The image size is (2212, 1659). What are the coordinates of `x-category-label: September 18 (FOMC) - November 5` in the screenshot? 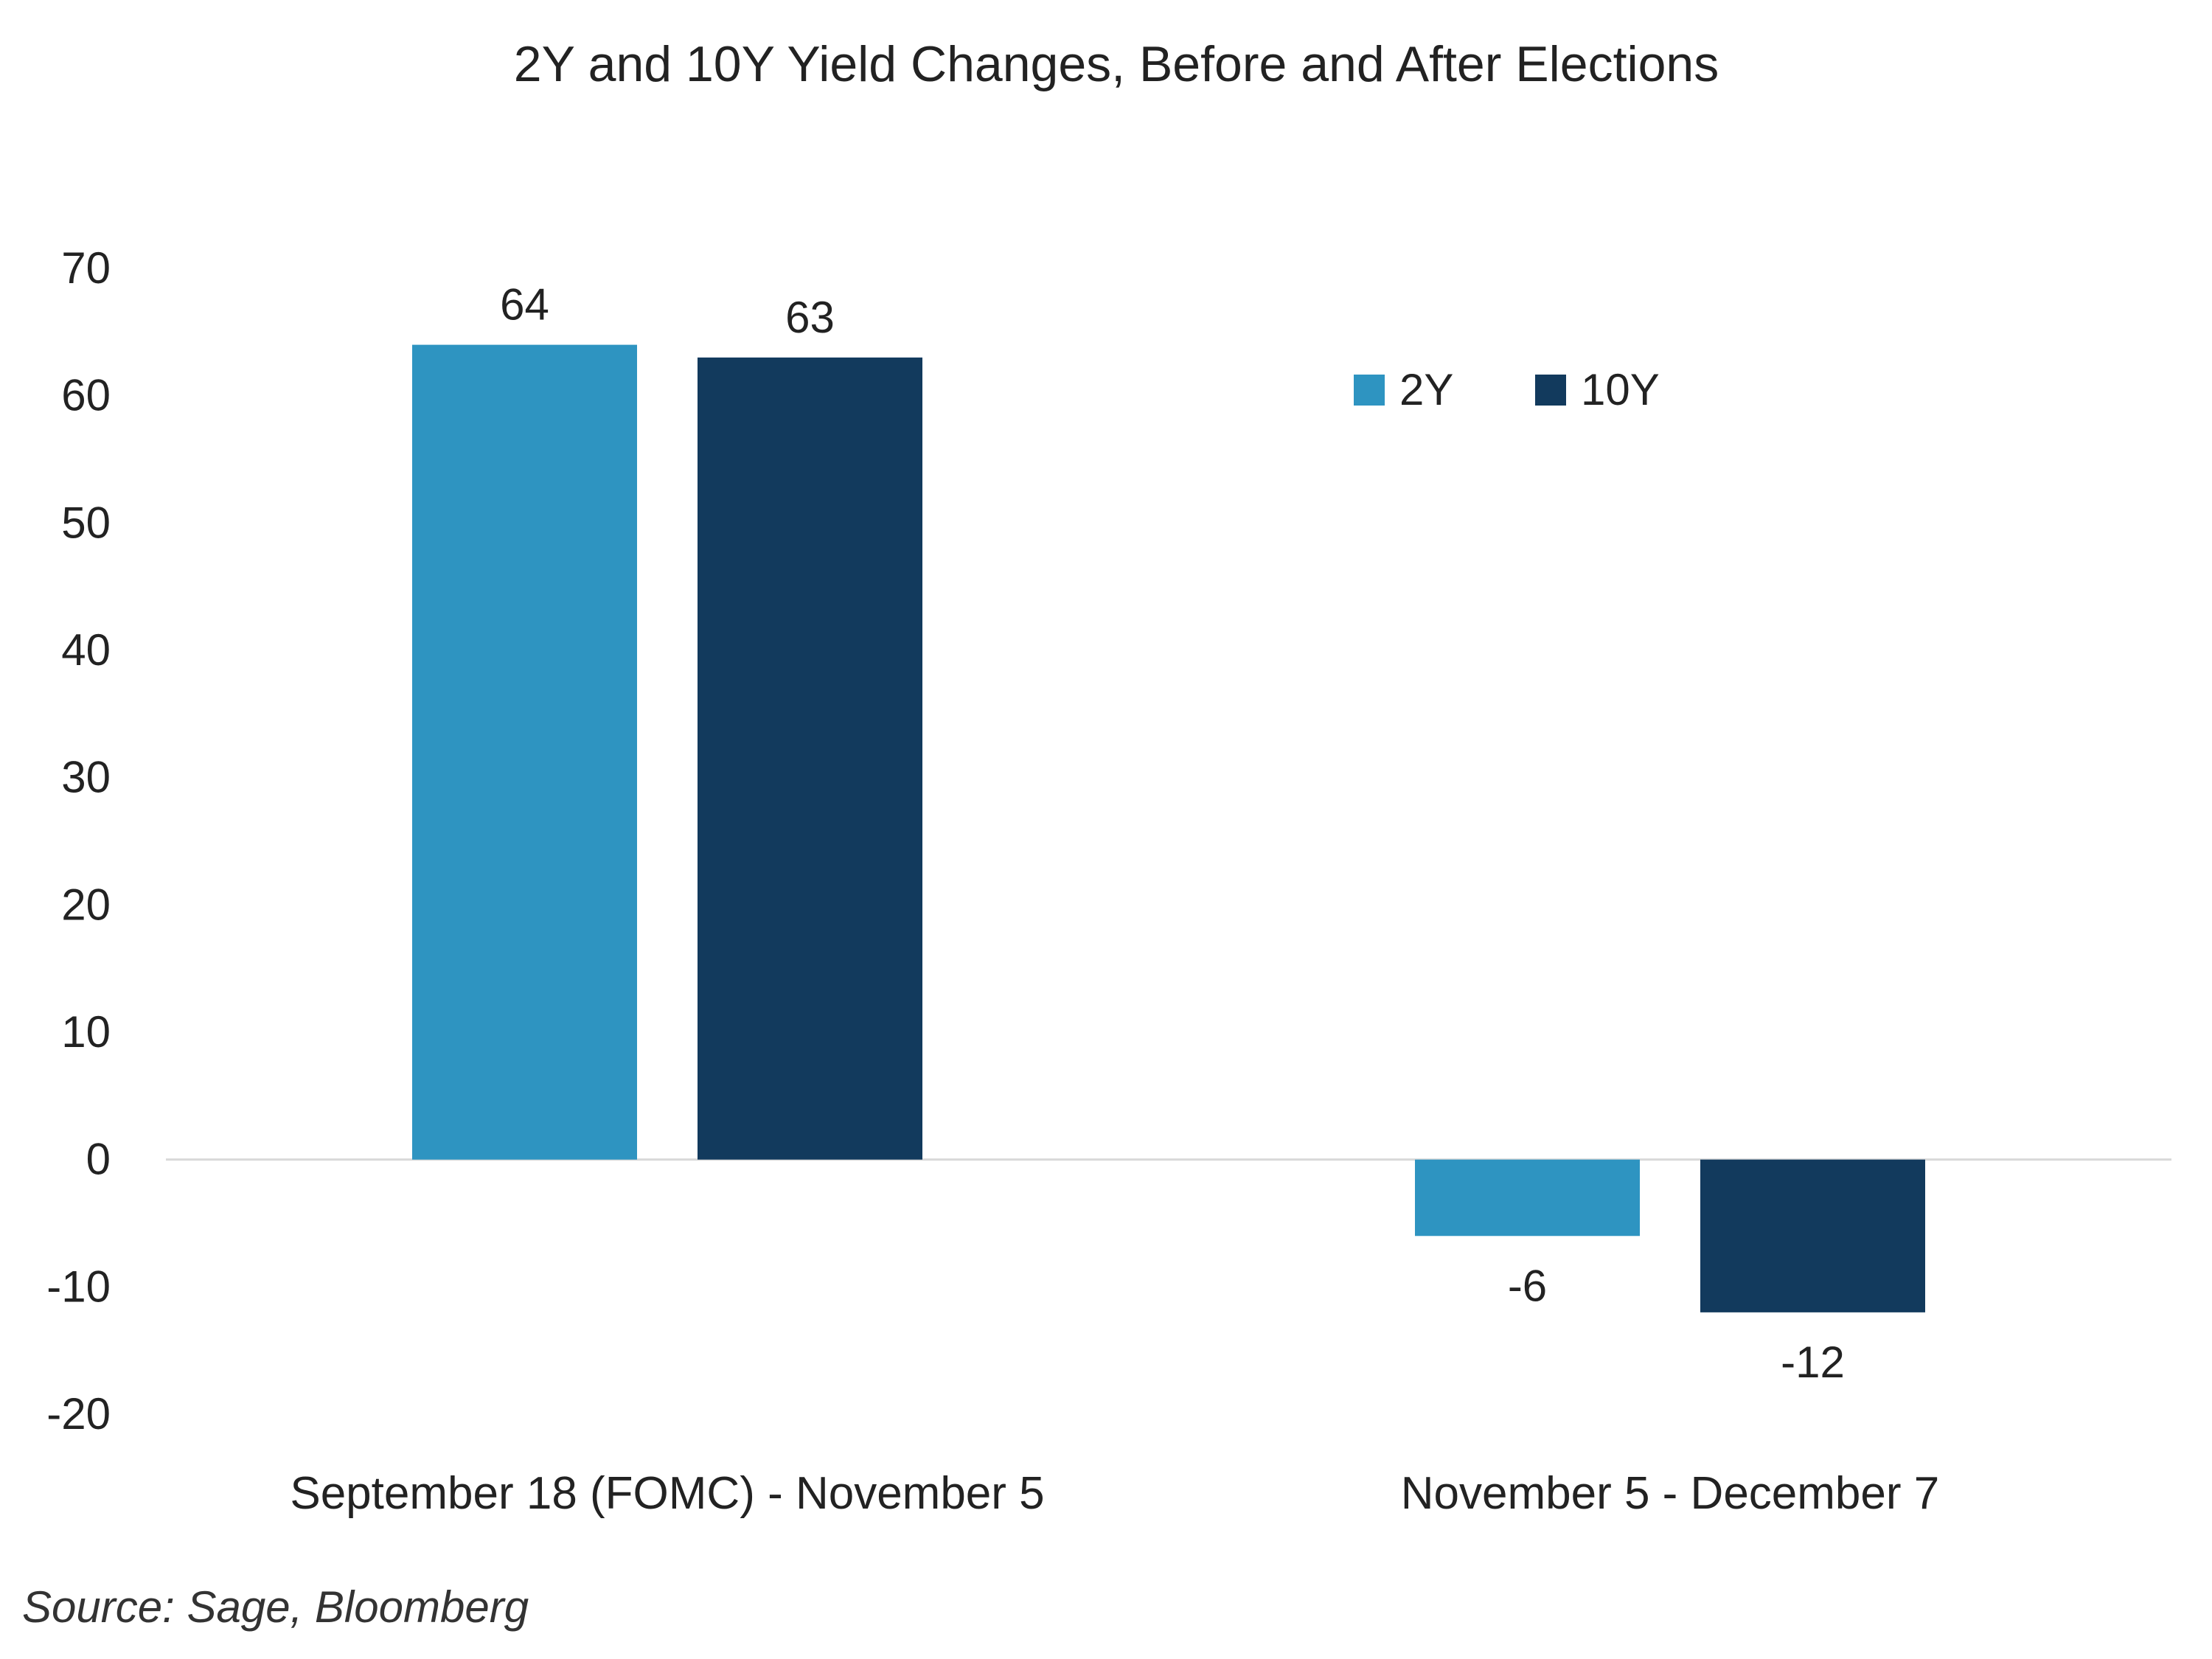 It's located at (667, 1493).